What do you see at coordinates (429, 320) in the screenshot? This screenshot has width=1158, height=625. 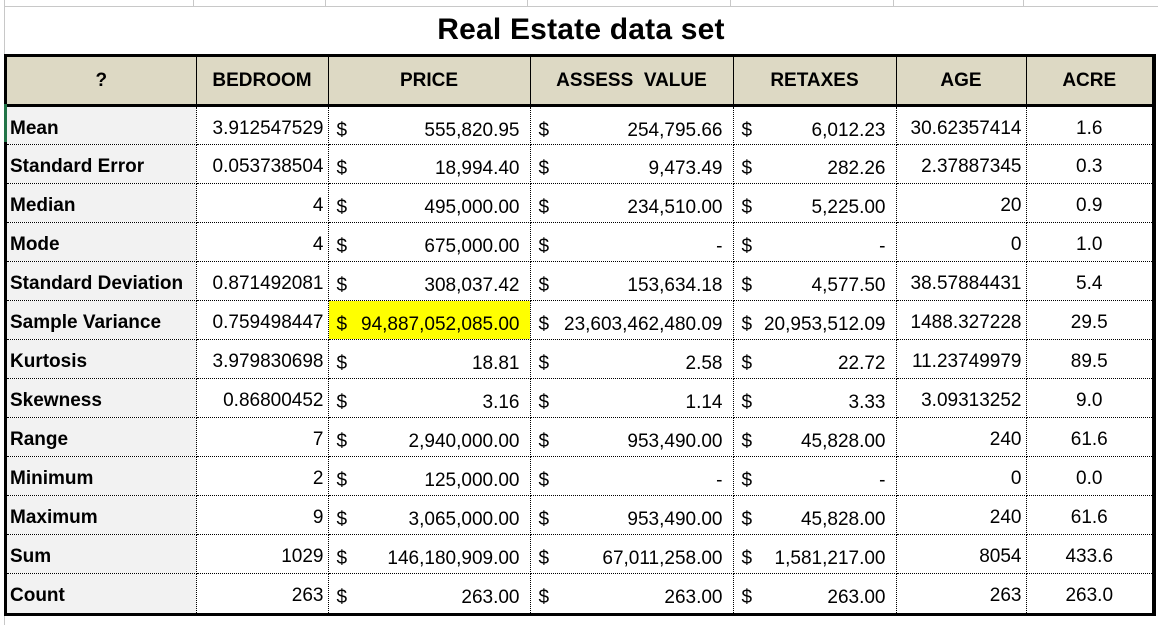 I see `price-cell: $94,887,052,085.00` at bounding box center [429, 320].